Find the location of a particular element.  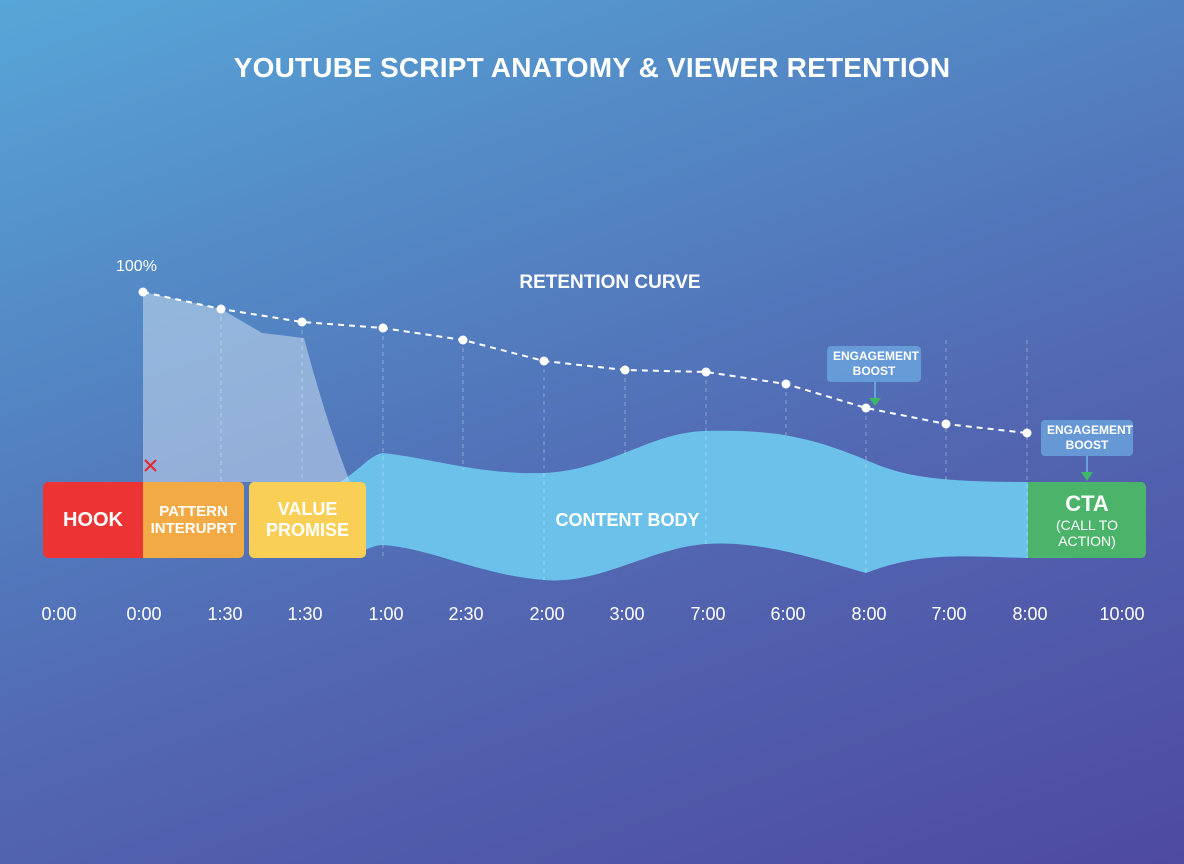

segment-hook: HOOK is located at coordinates (93, 520).